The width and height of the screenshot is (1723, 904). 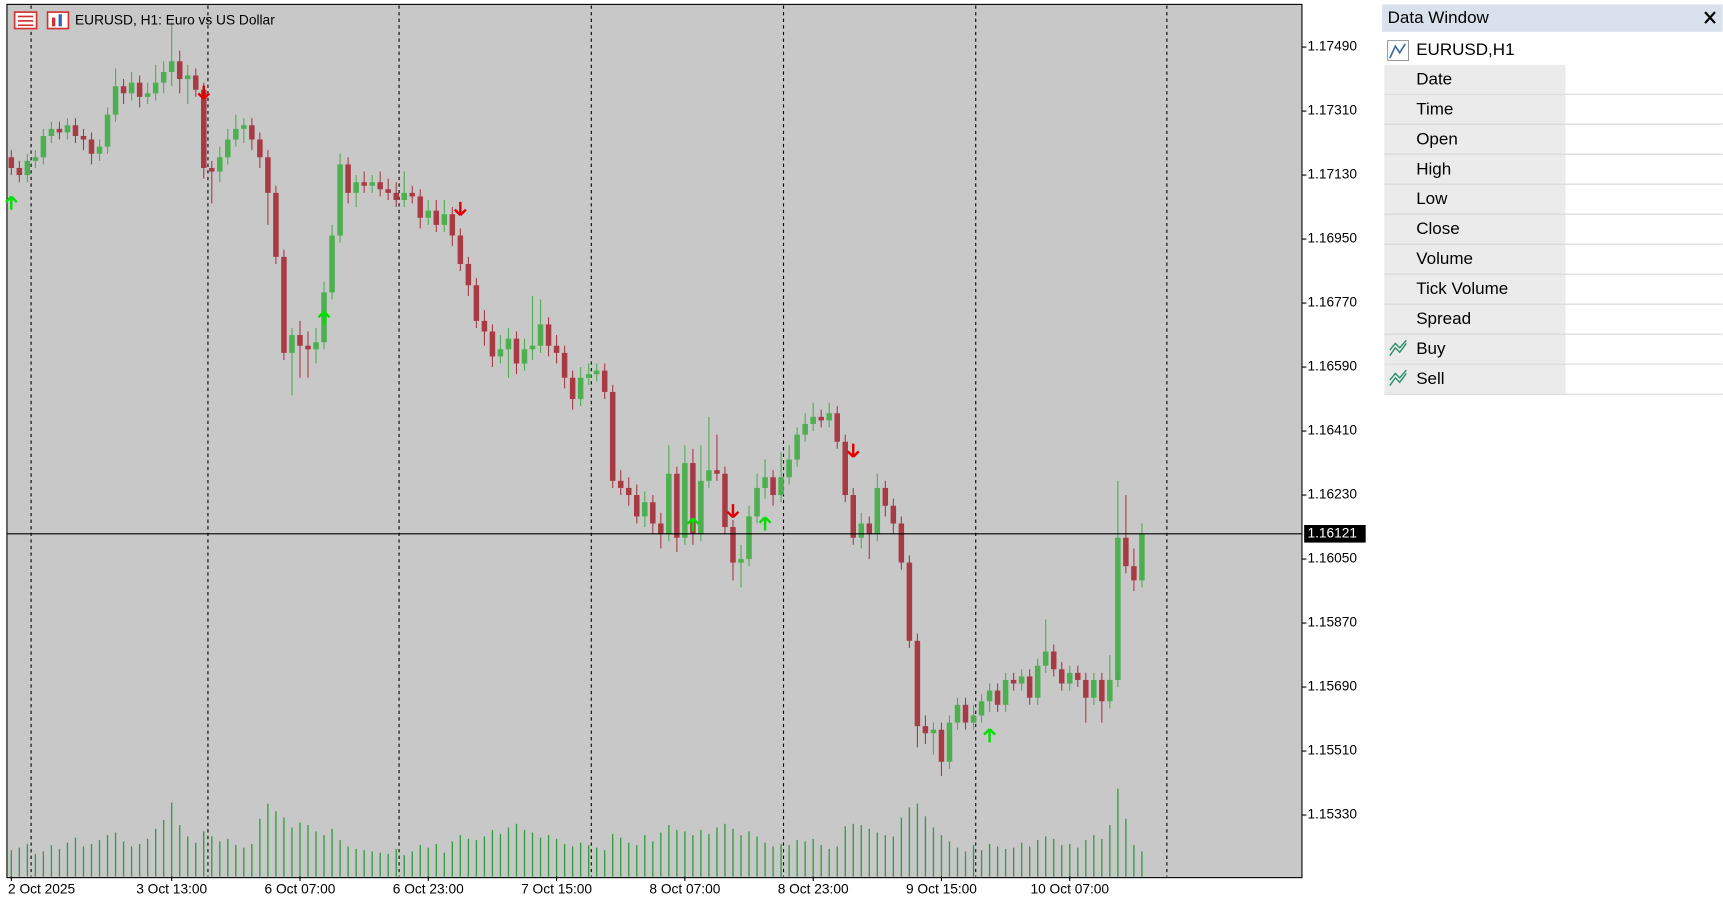 What do you see at coordinates (1332, 558) in the screenshot?
I see `y-tick-label: 1.16050` at bounding box center [1332, 558].